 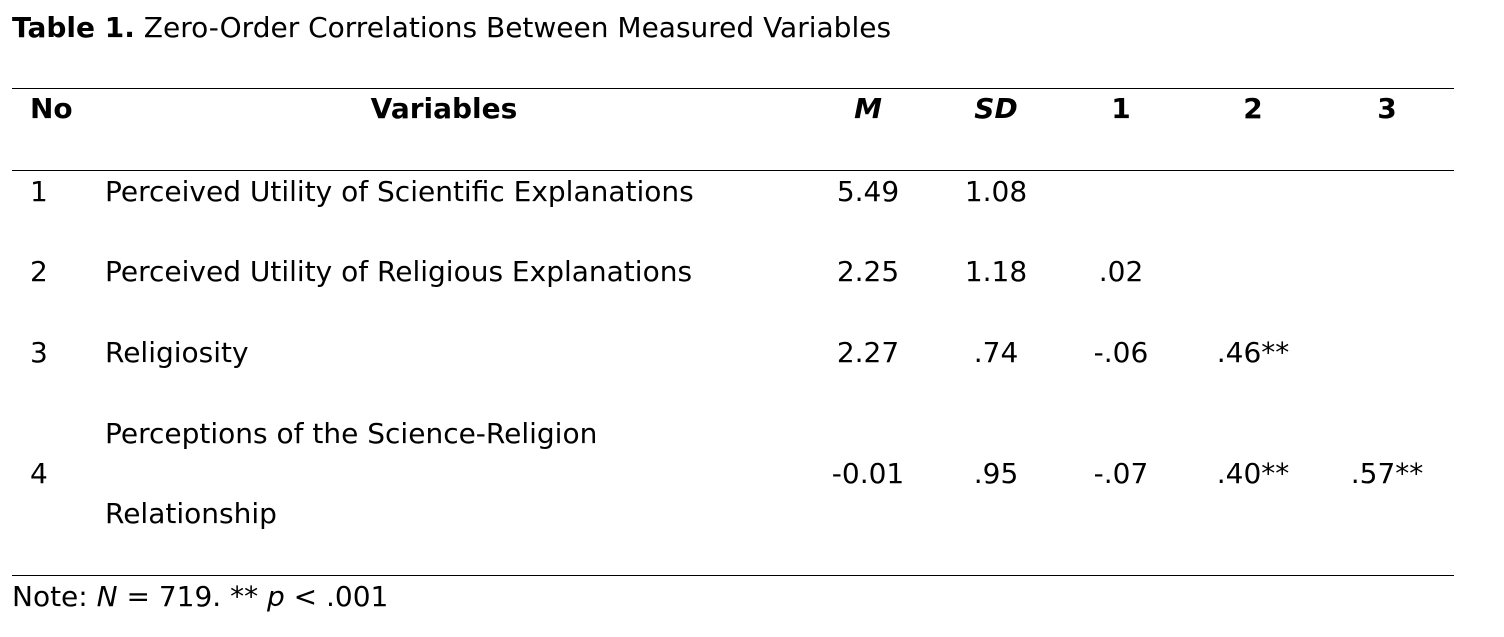 I want to click on header-col-3: 3, so click(x=1387, y=108).